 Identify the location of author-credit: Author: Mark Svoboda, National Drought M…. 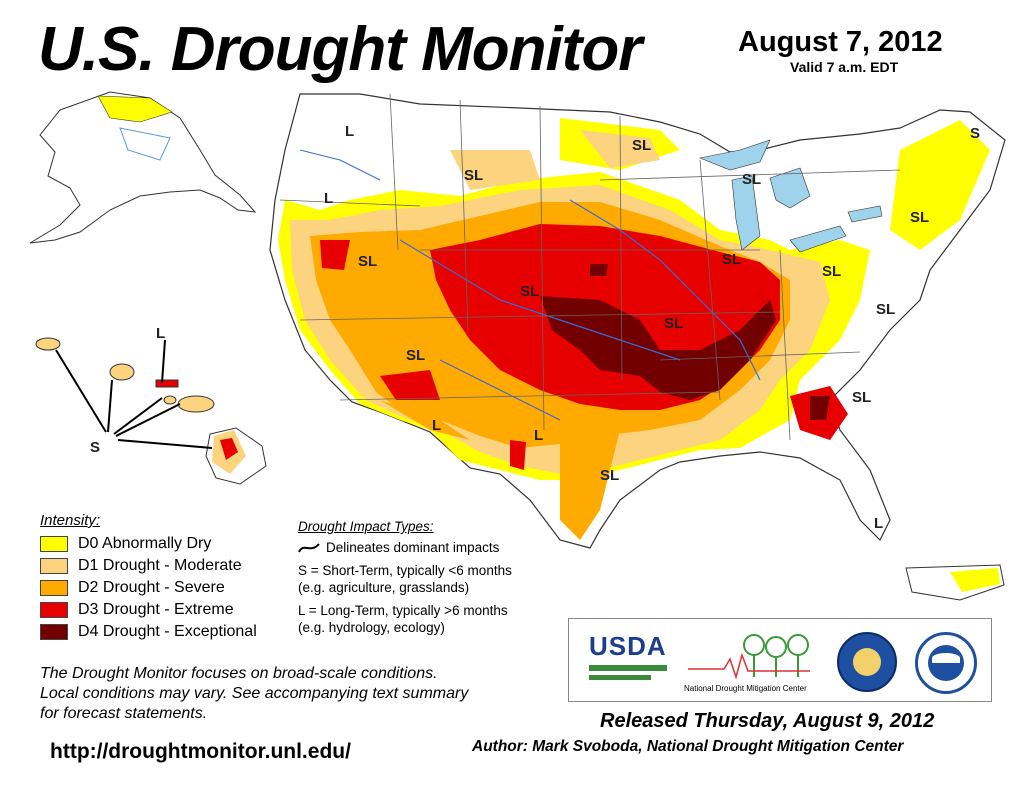
(688, 746).